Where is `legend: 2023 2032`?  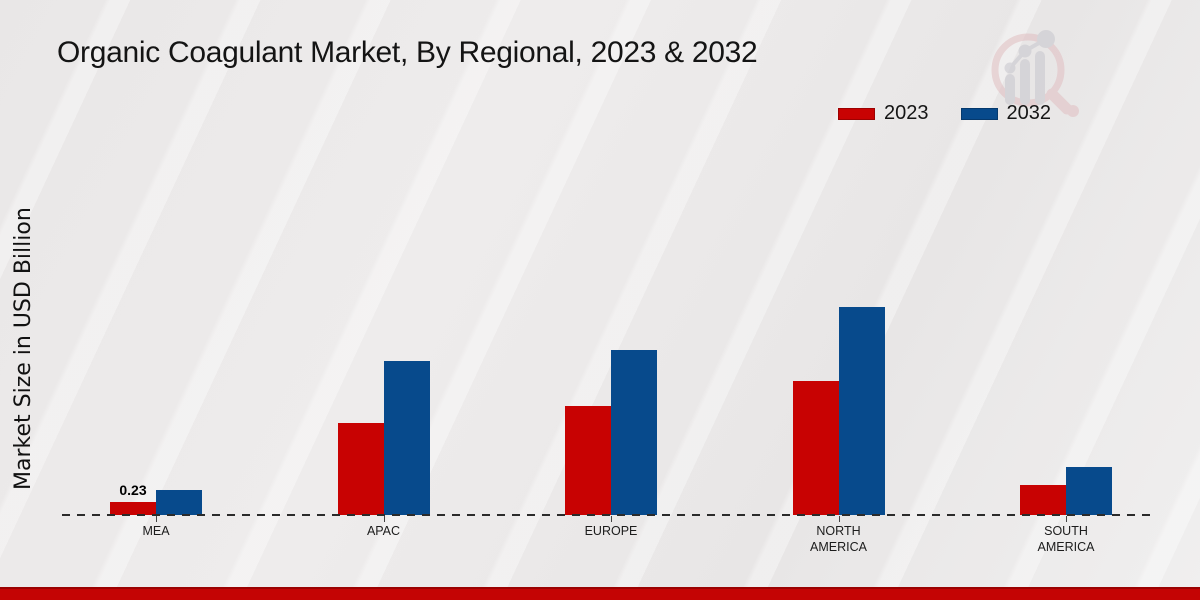 legend: 2023 2032 is located at coordinates (944, 113).